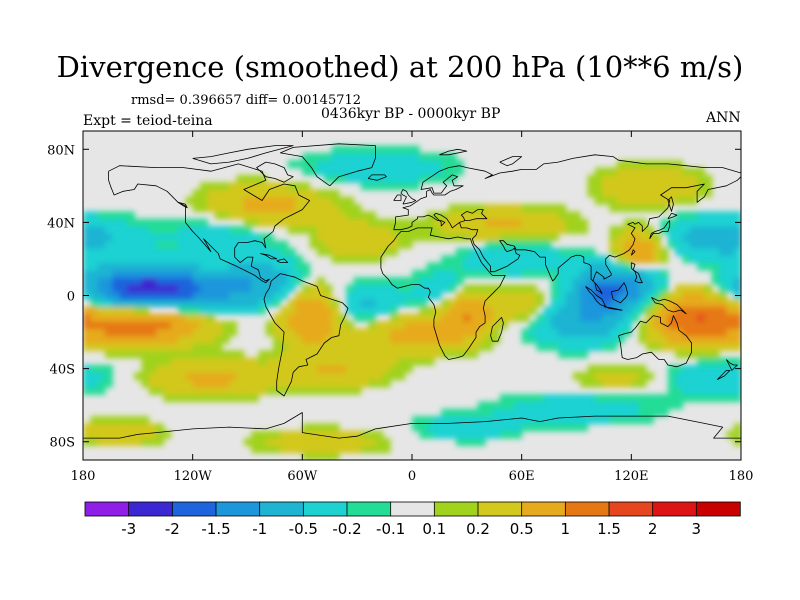 This screenshot has height=600, width=800. What do you see at coordinates (411, 114) in the screenshot?
I see `period-label: 0436kyr BP - 0000kyr BP` at bounding box center [411, 114].